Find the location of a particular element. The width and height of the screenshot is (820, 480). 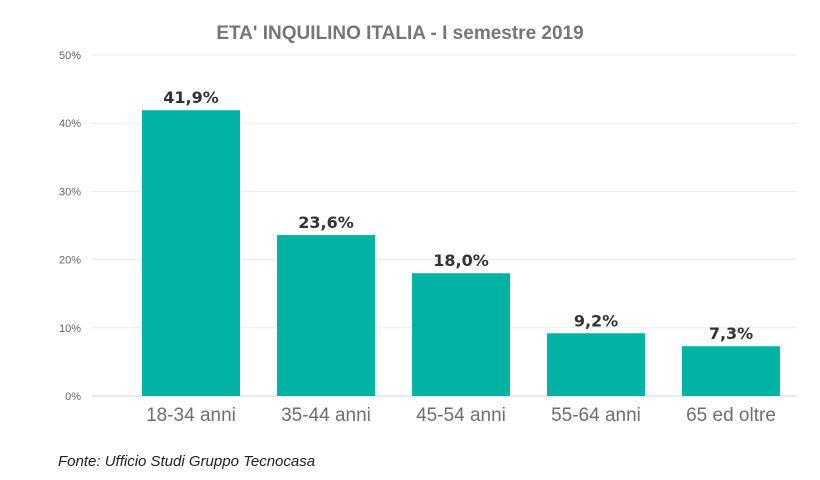

y-tick-label: 10% is located at coordinates (70, 329).